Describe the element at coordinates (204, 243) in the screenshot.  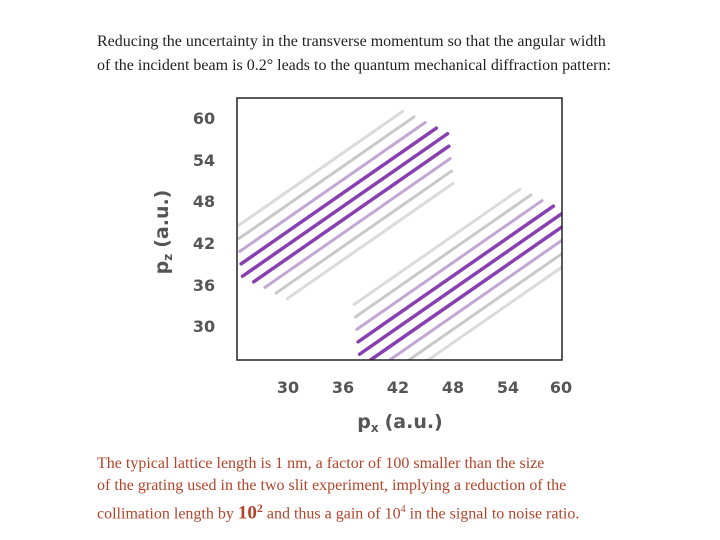
I see `y-tick-label: 42` at that location.